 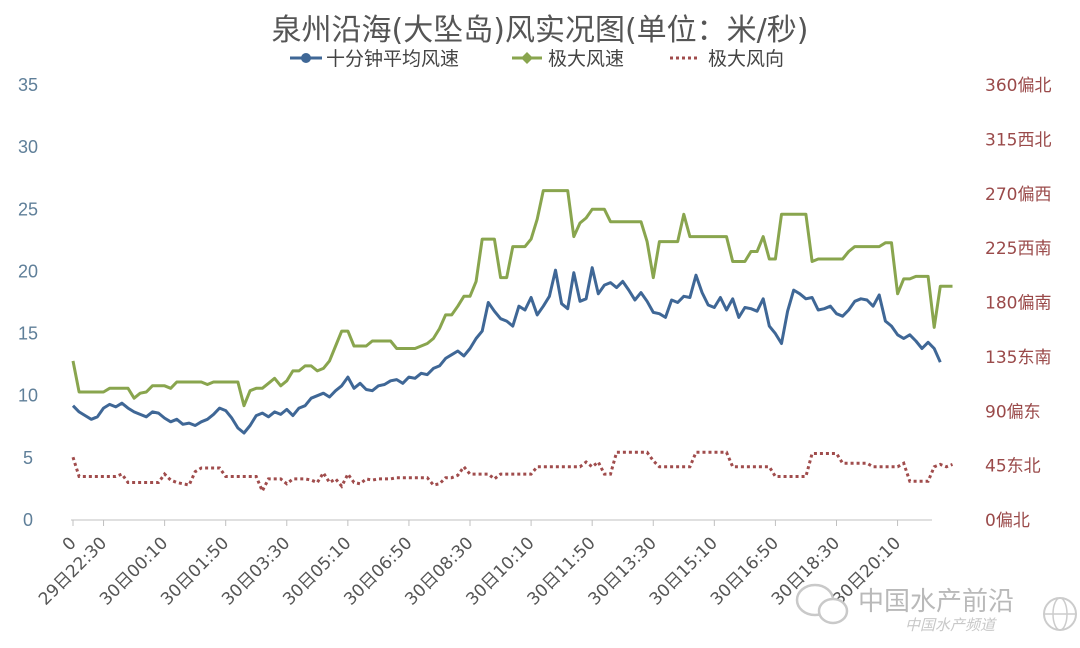 What do you see at coordinates (1018, 358) in the screenshot?
I see `y-right-tick-label: 135东南` at bounding box center [1018, 358].